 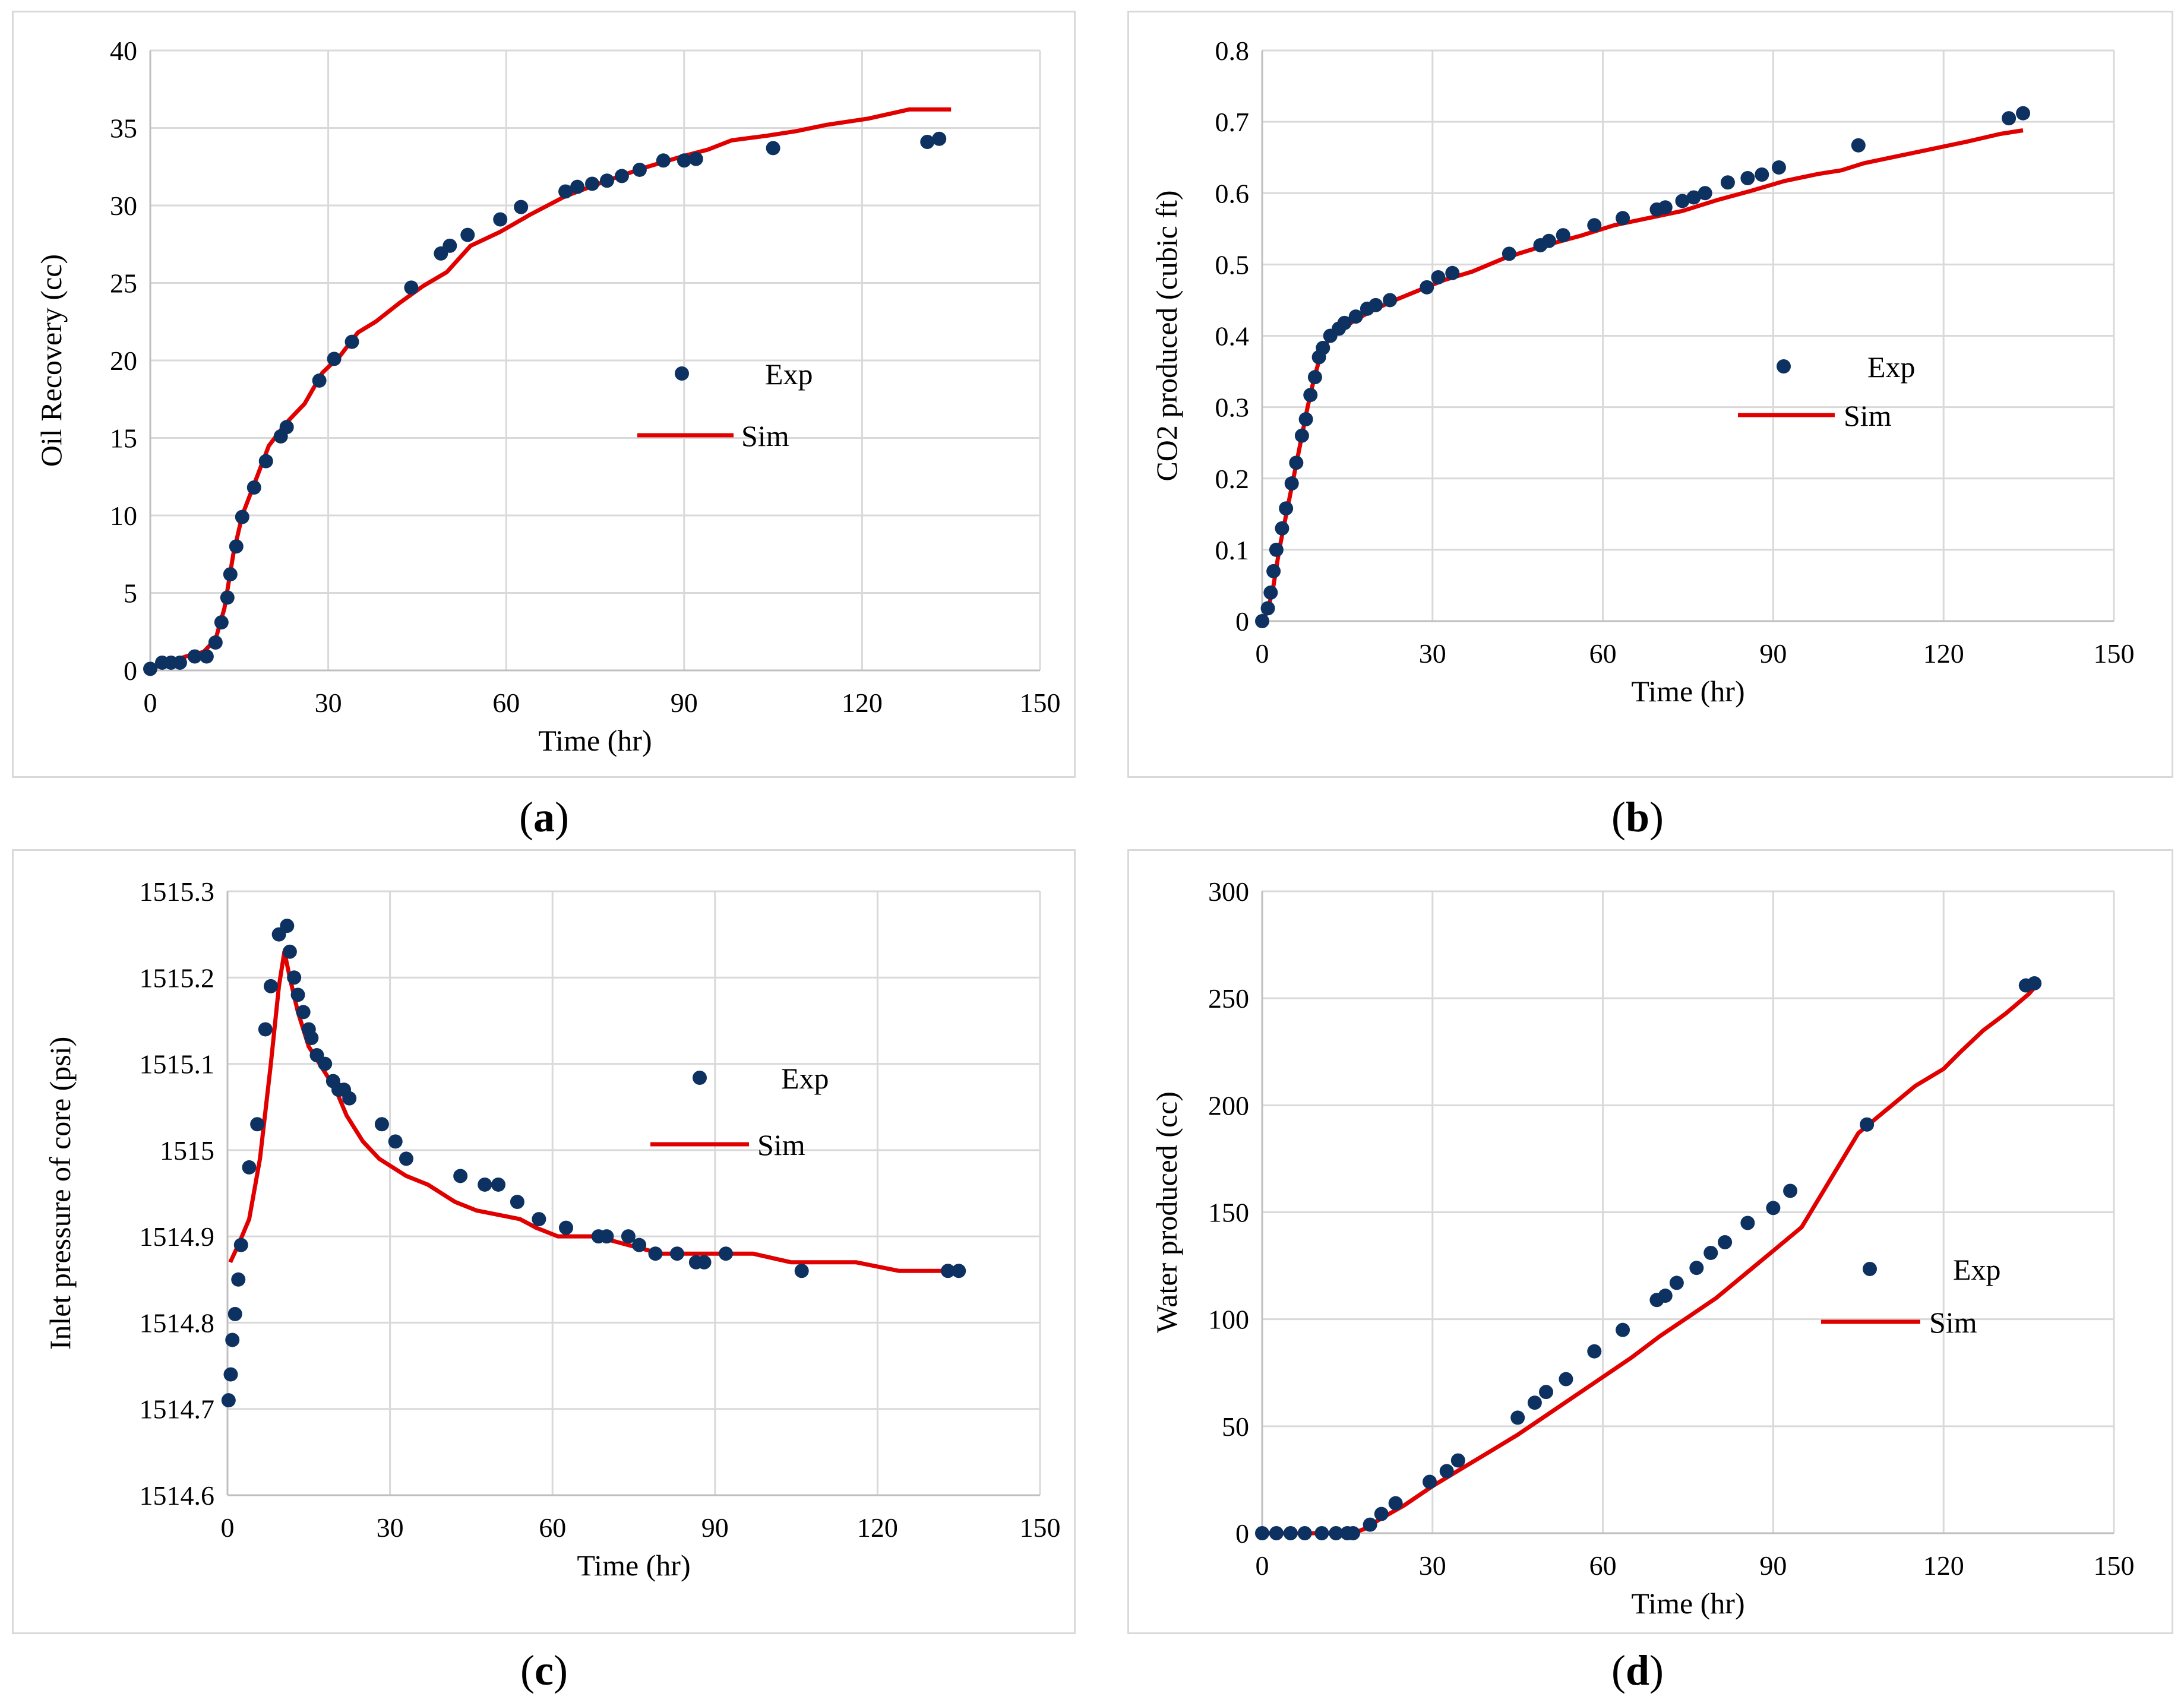 What do you see at coordinates (1228, 1213) in the screenshot?
I see `y-tick-label: 150` at bounding box center [1228, 1213].